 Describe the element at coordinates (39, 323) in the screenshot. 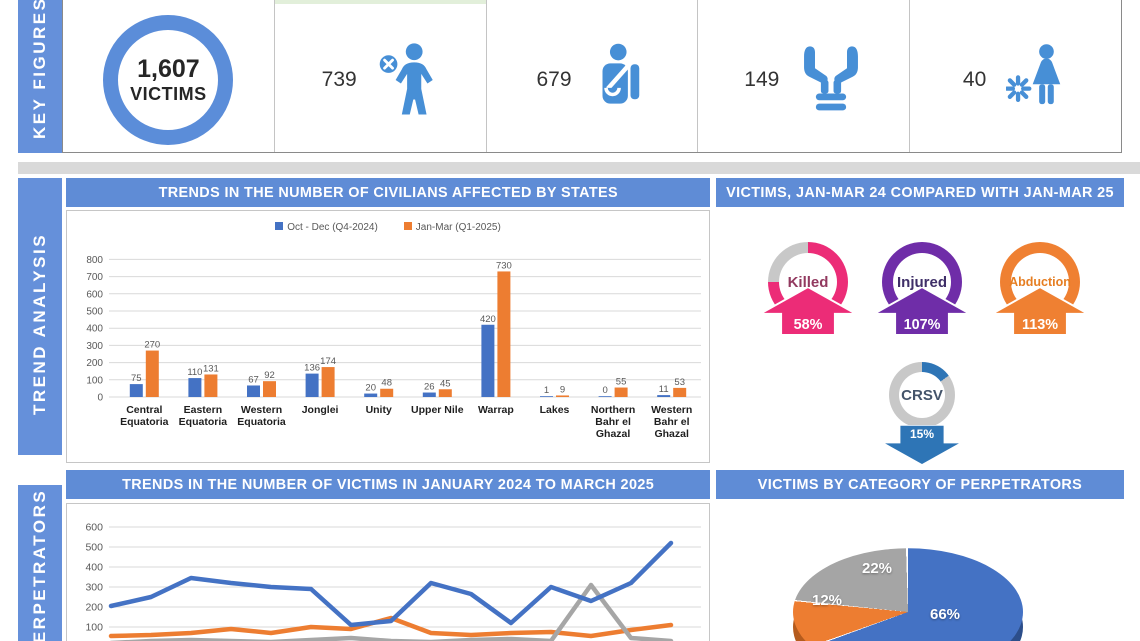

I see `sidebar-trend-analysis-label: TREND ANALYSIS` at that location.